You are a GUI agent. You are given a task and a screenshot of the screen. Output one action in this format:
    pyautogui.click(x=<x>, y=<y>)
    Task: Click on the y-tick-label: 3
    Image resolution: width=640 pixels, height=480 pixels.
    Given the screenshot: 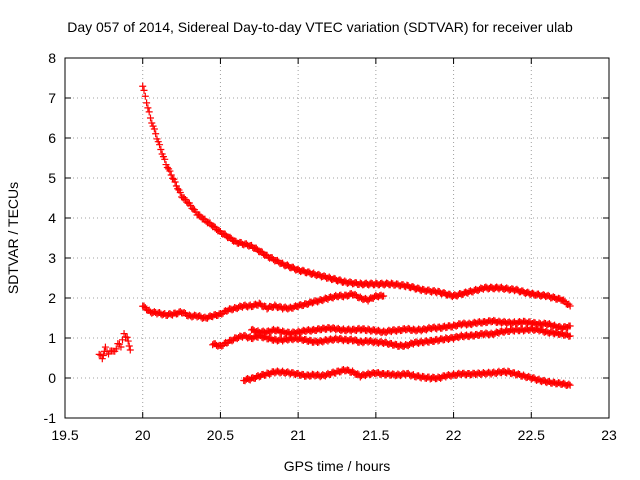 What is the action you would take?
    pyautogui.click(x=52, y=258)
    